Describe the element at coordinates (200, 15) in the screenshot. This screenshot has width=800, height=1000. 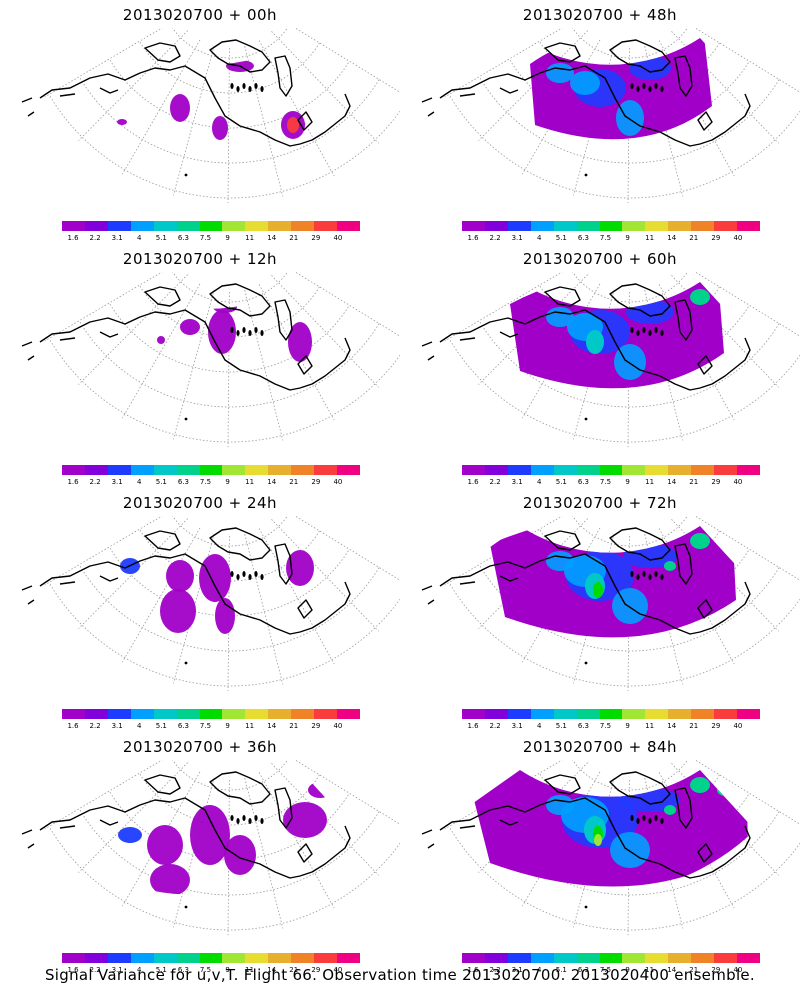
I see `panel-title: 2013020700 + 00h` at that location.